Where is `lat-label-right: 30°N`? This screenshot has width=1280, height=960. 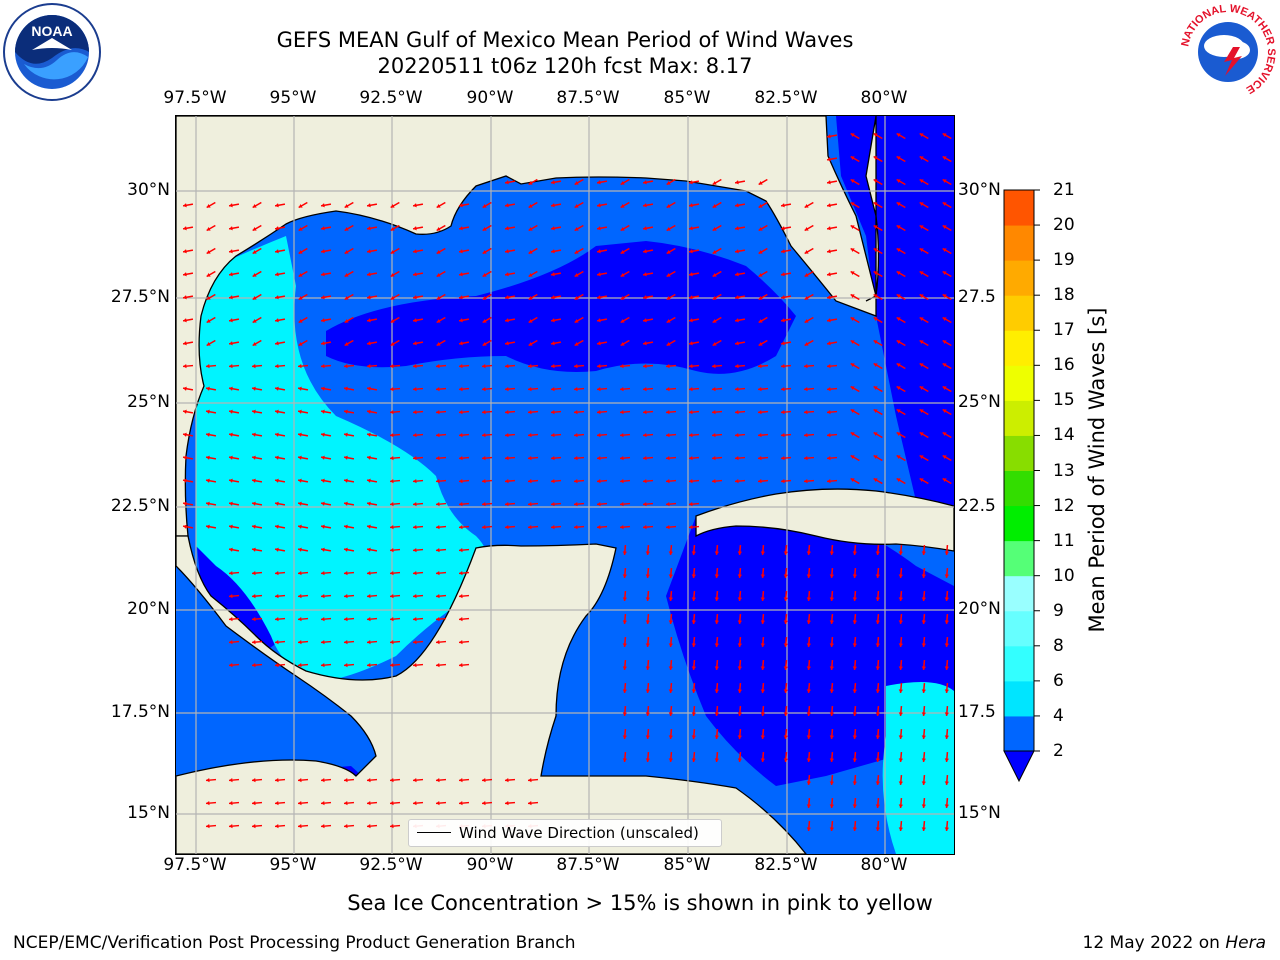 lat-label-right: 30°N is located at coordinates (979, 190).